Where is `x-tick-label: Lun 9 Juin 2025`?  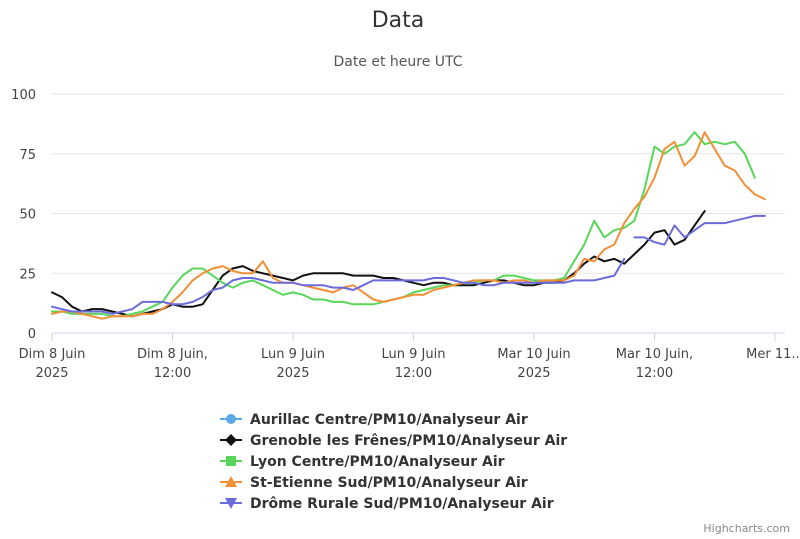
x-tick-label: Lun 9 Juin 2025 is located at coordinates (293, 364).